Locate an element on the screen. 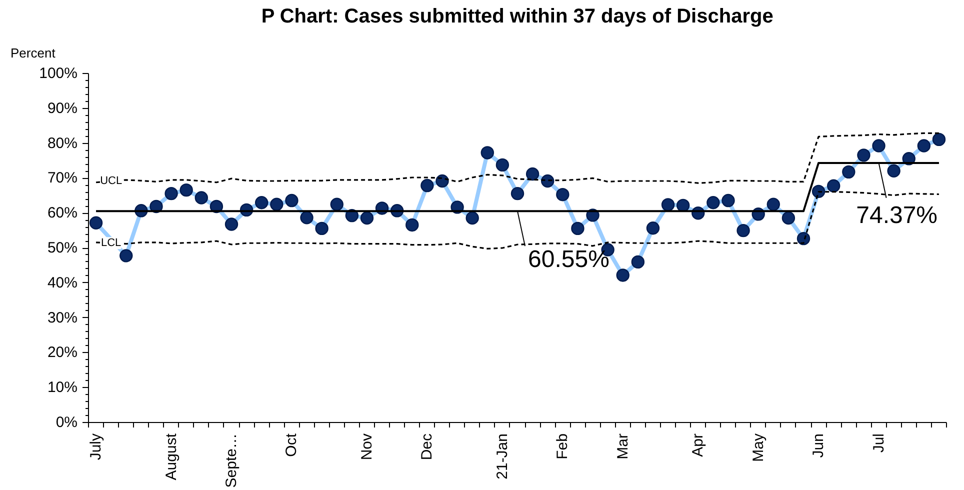 The height and width of the screenshot is (490, 964). x-tick-label: Apr is located at coordinates (698, 445).